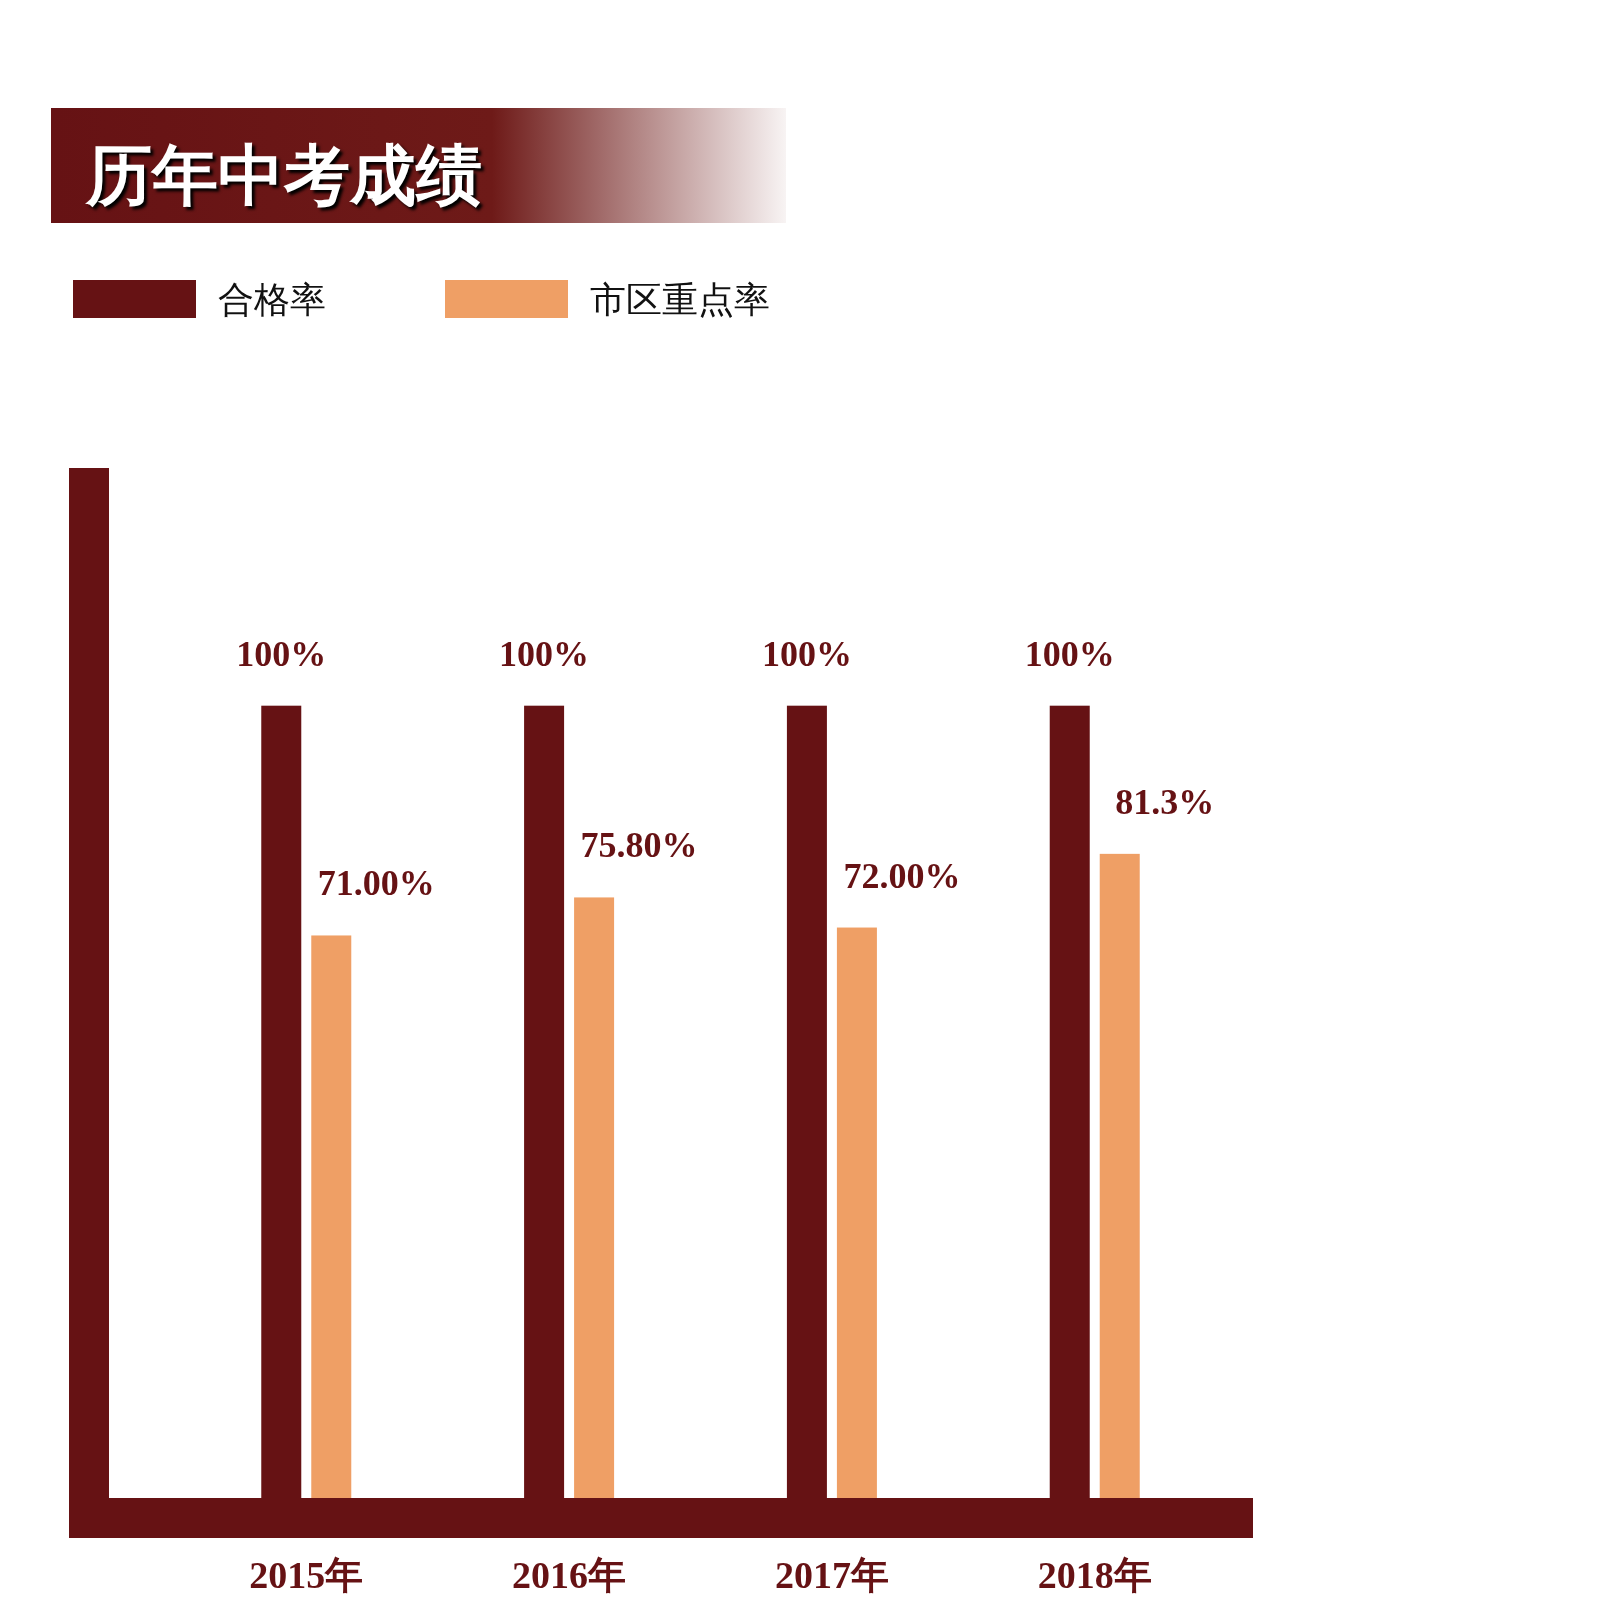  I want to click on data-label: 71.00%, so click(376, 883).